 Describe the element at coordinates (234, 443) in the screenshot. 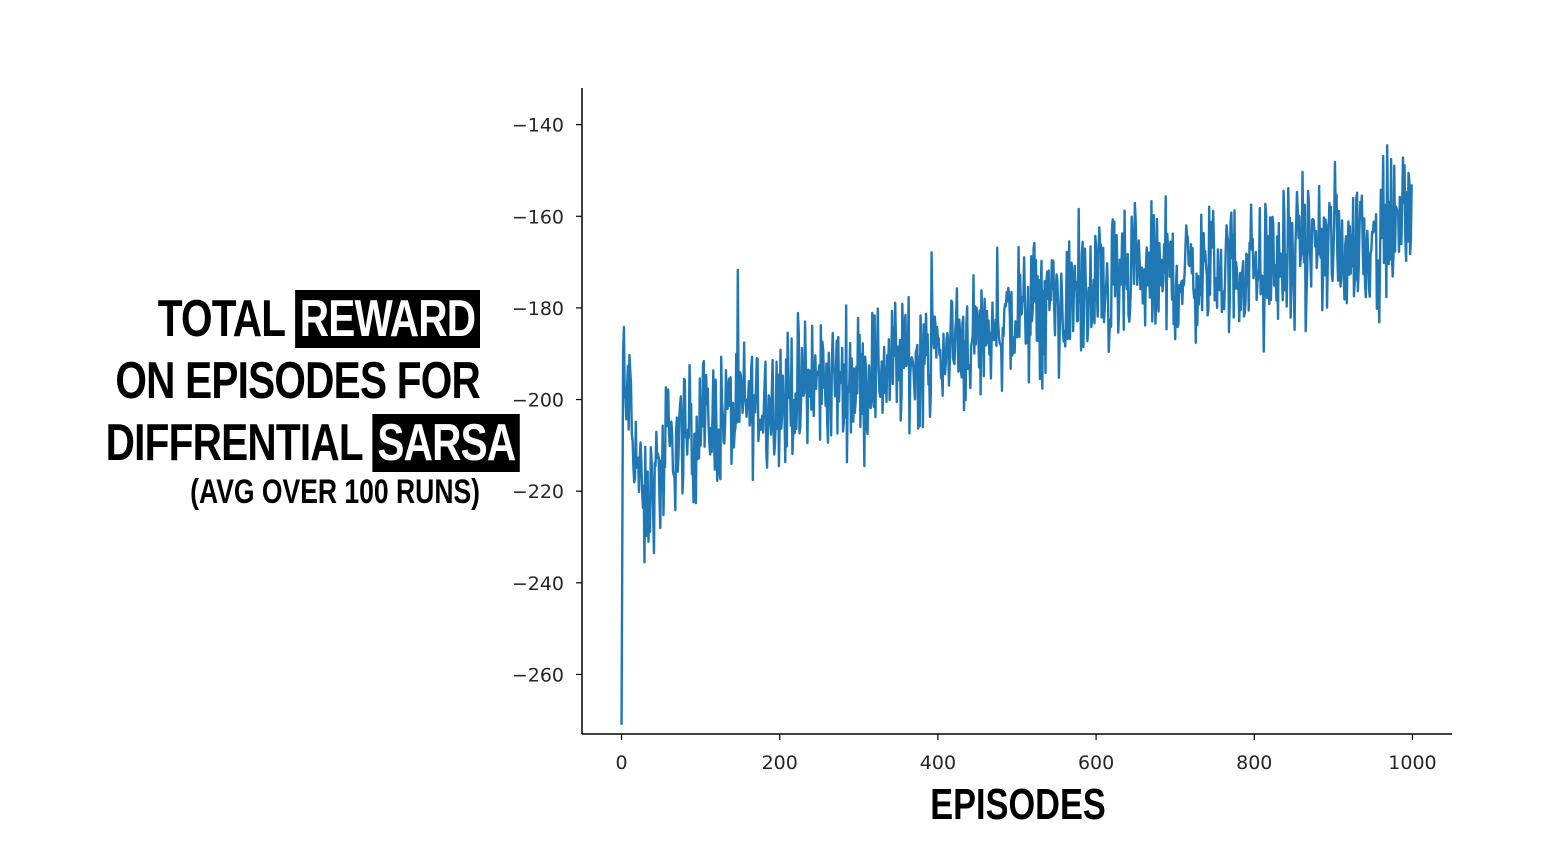

I see `y-label-diffrential: DIFFRENTIAL` at that location.